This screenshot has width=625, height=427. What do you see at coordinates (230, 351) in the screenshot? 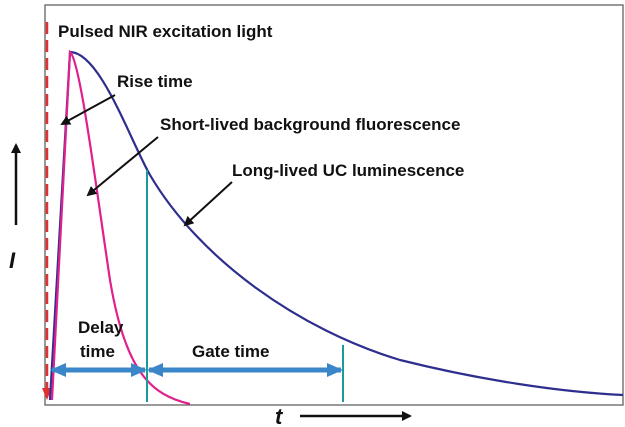
I see `gate-label: Gate time` at bounding box center [230, 351].